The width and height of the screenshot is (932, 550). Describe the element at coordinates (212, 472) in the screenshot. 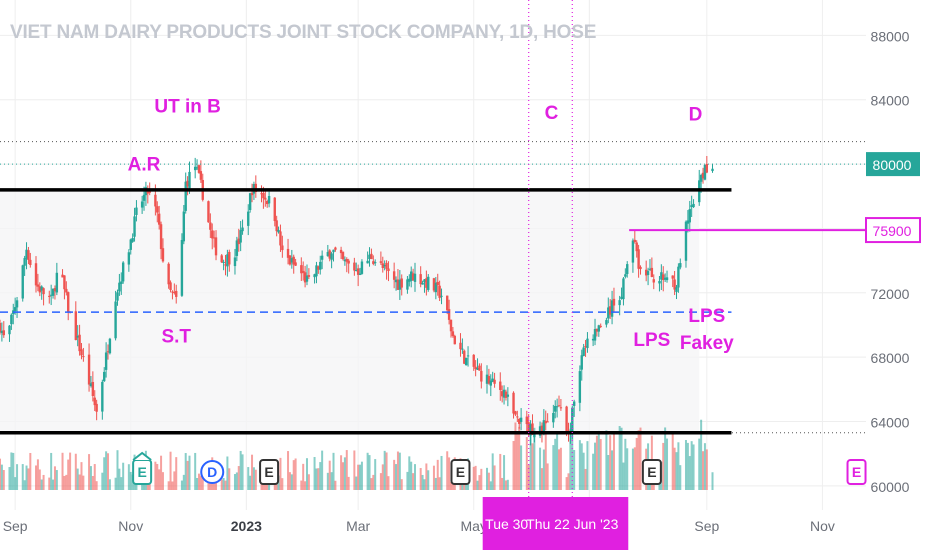

I see `event-dividend-badge` at that location.